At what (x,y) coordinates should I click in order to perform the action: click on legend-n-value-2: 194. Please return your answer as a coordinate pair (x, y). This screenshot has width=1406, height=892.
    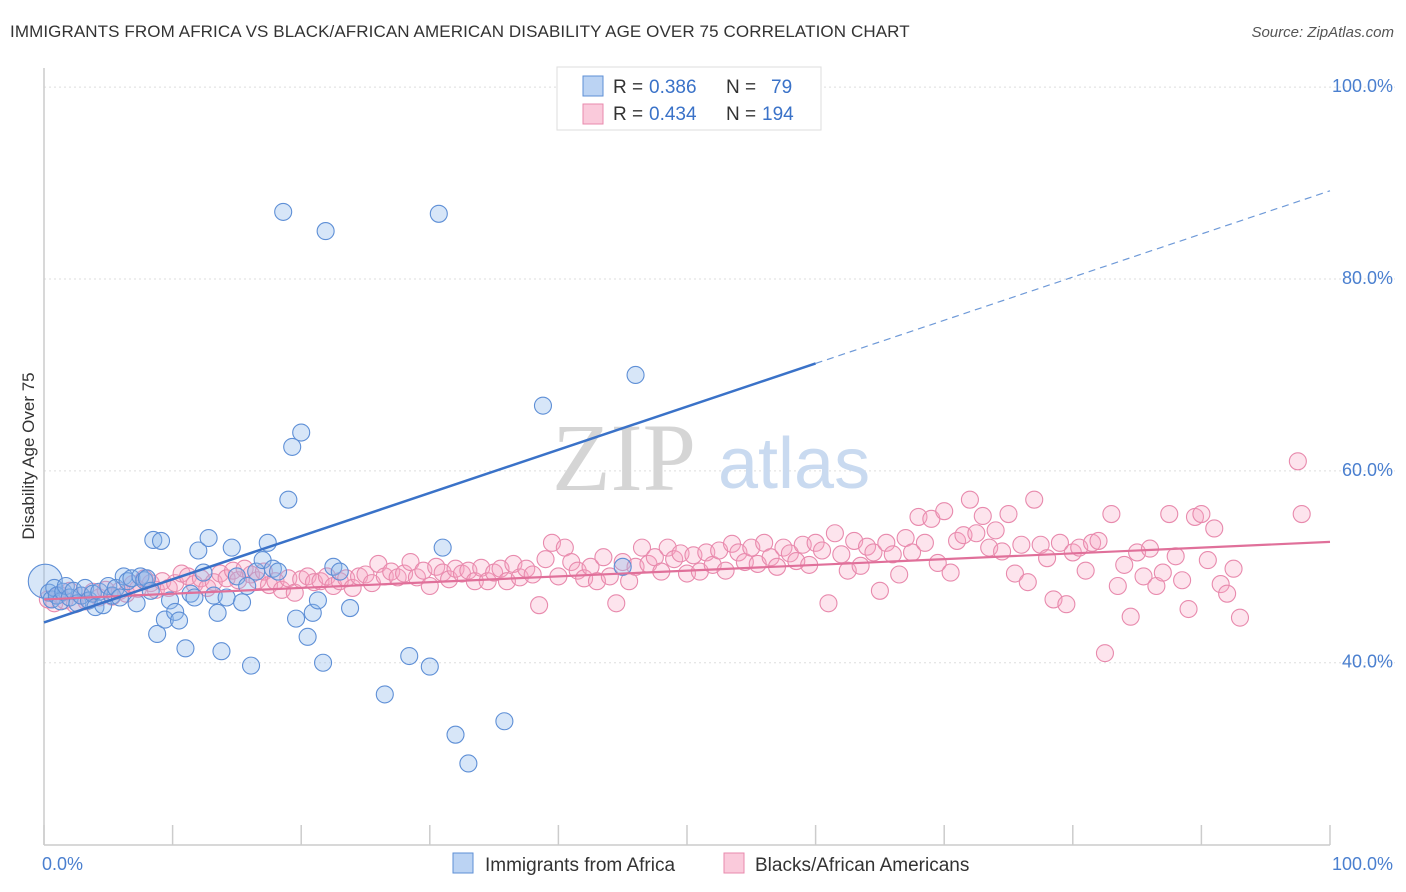
    Looking at the image, I should click on (778, 114).